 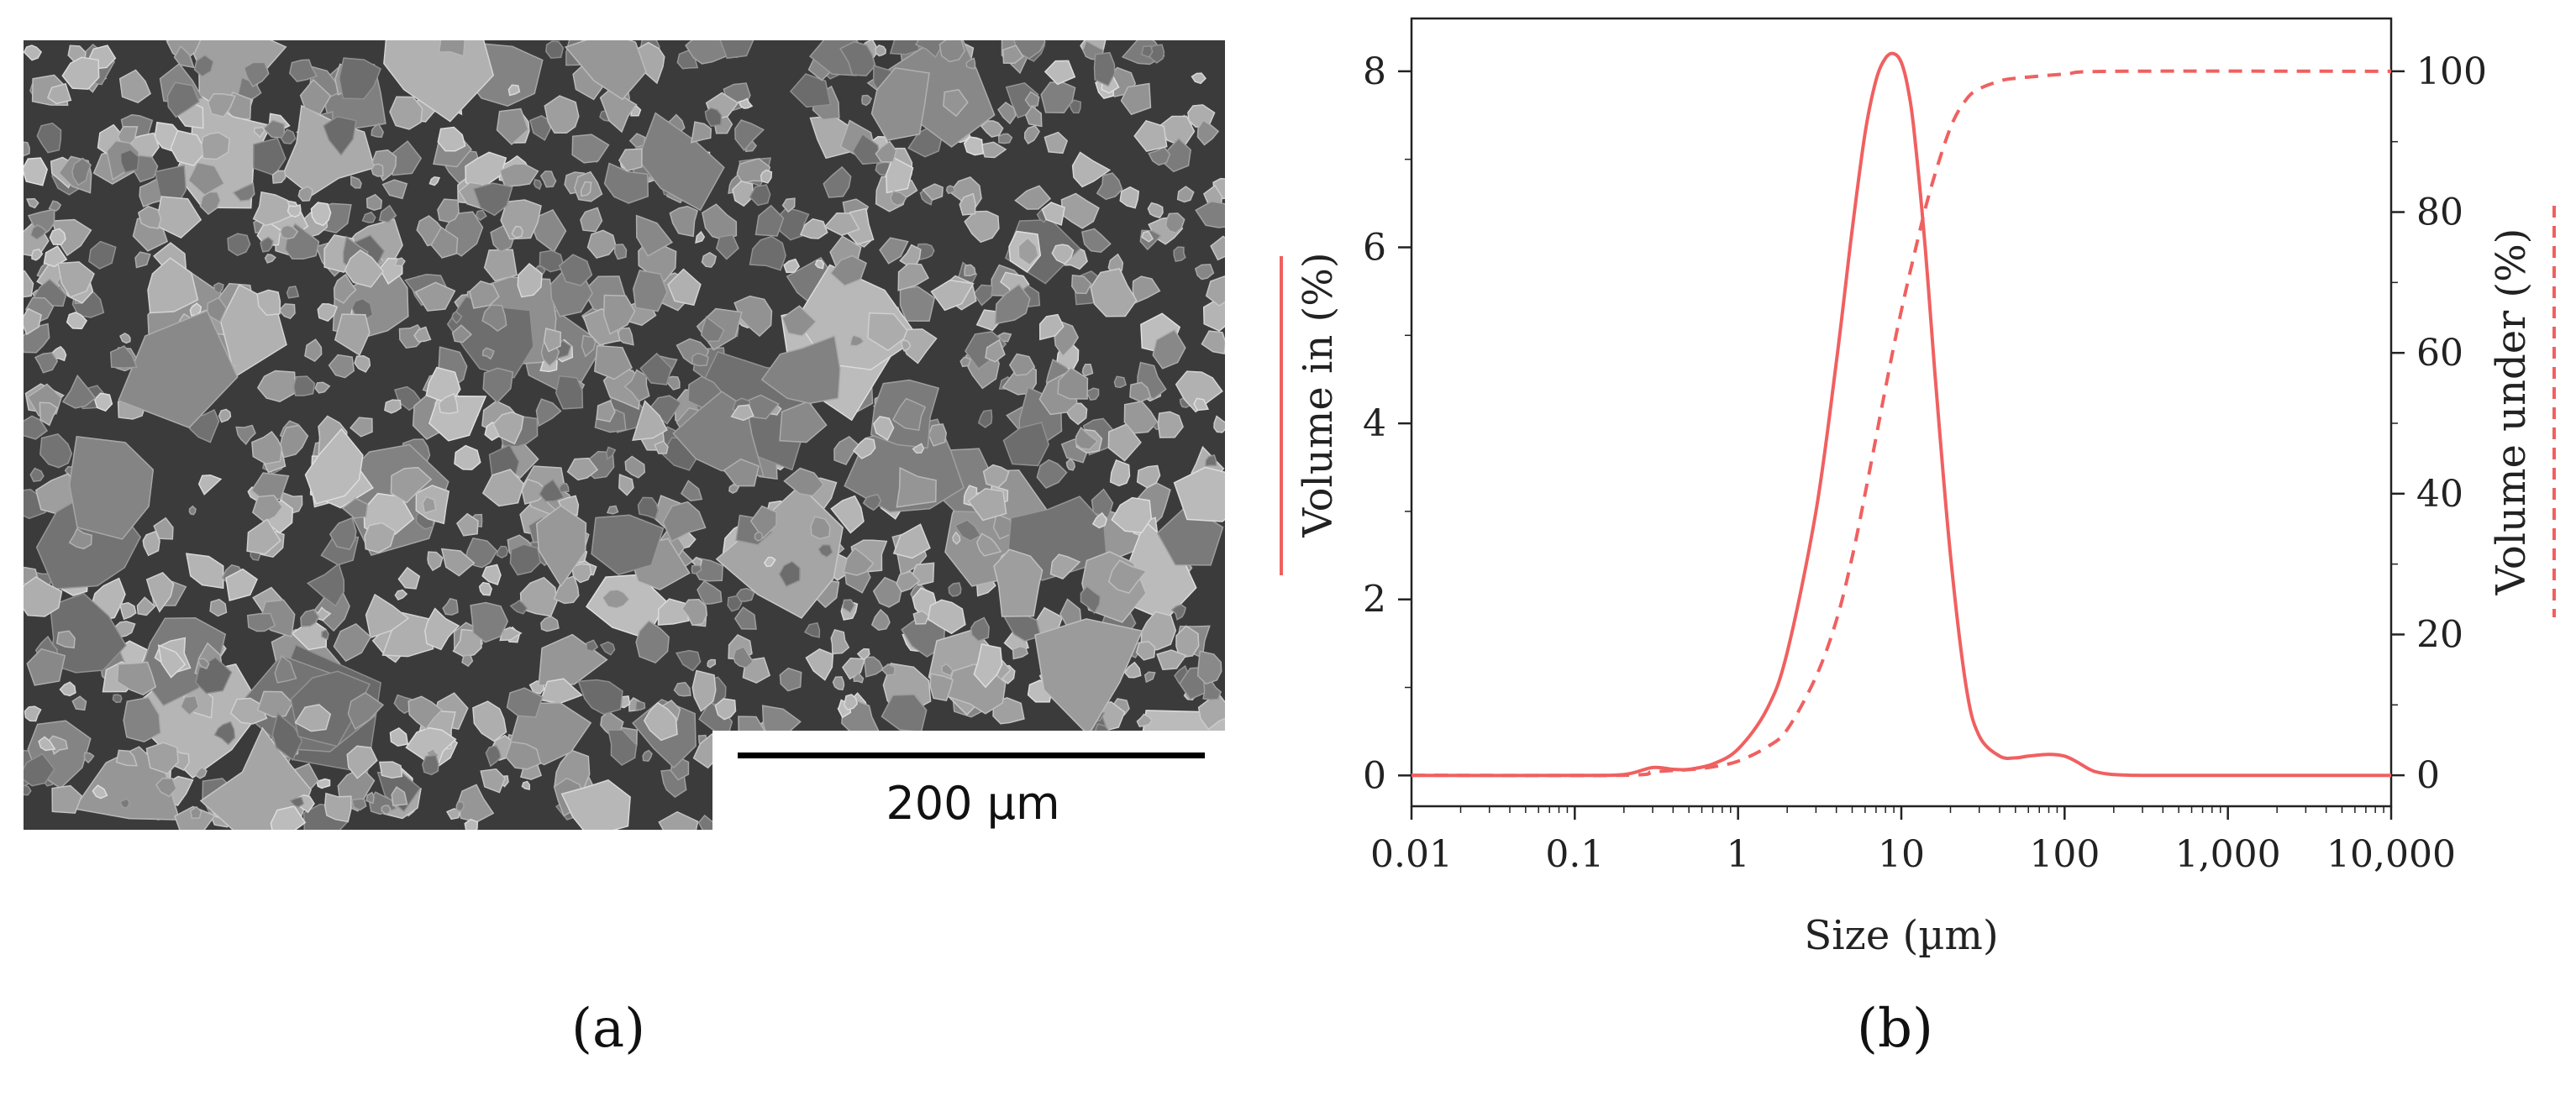 I want to click on y-left-tick-label: 8, so click(x=1374, y=71).